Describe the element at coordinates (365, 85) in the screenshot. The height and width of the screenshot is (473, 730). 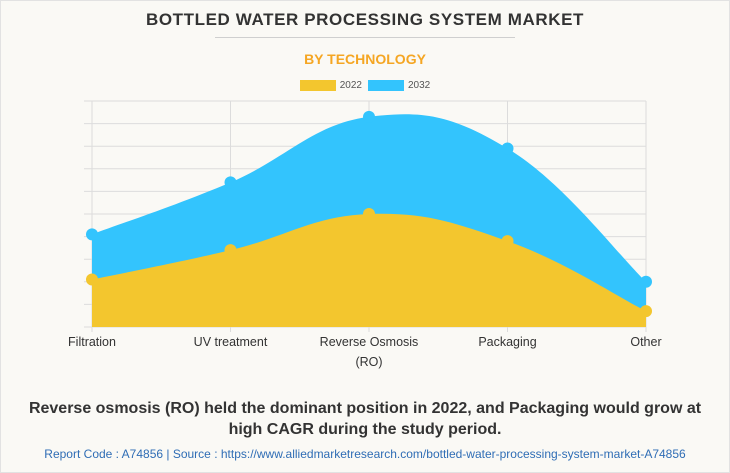
I see `legend: 2022 2032` at that location.